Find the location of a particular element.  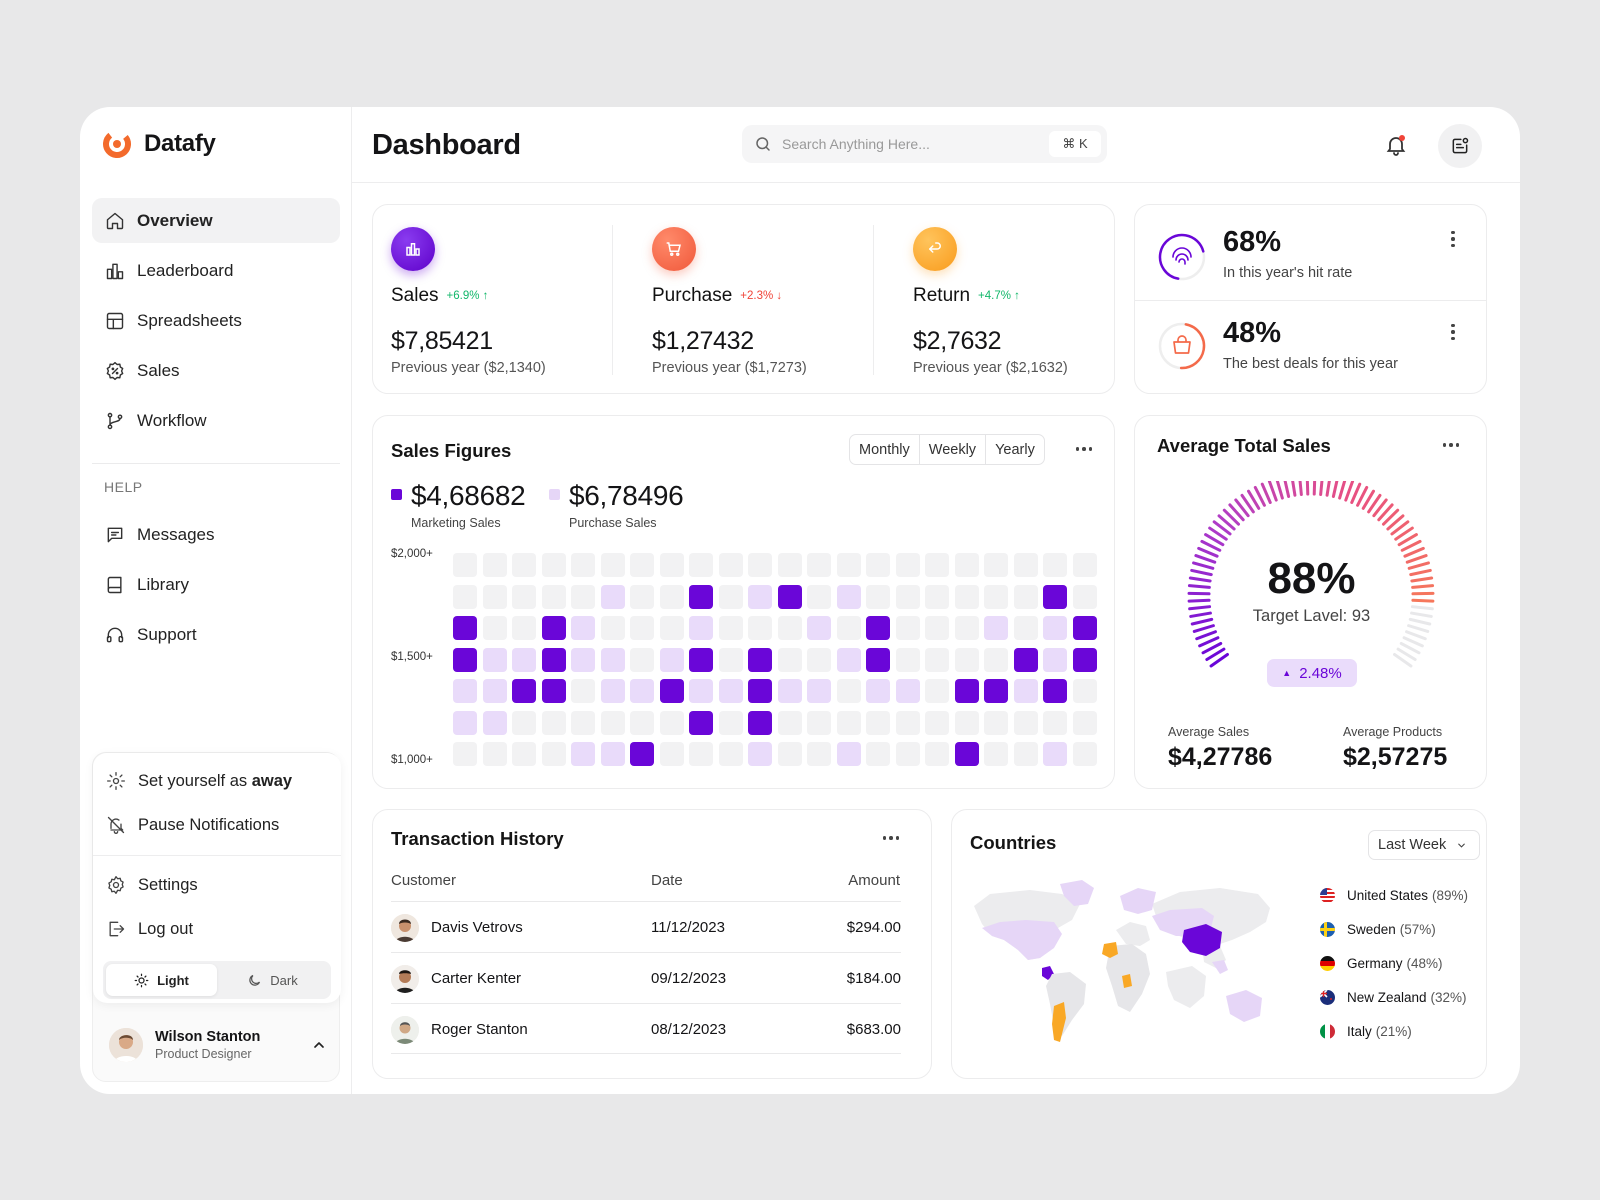

triangle-up-icon: ▲ is located at coordinates (1287, 673).